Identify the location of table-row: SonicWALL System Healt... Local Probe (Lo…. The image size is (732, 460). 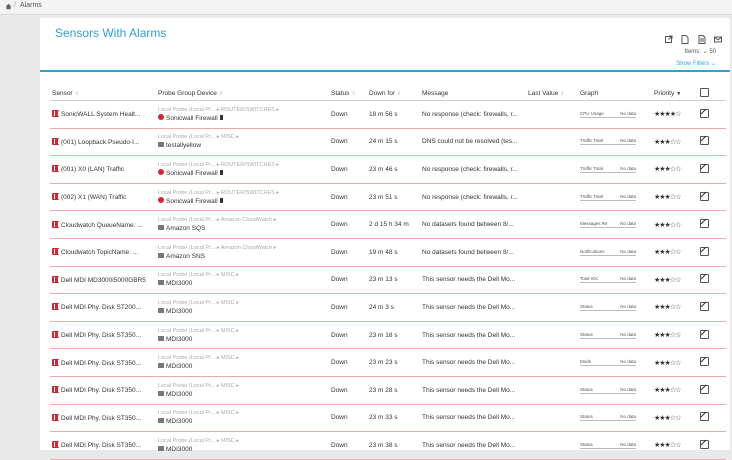
(388, 114).